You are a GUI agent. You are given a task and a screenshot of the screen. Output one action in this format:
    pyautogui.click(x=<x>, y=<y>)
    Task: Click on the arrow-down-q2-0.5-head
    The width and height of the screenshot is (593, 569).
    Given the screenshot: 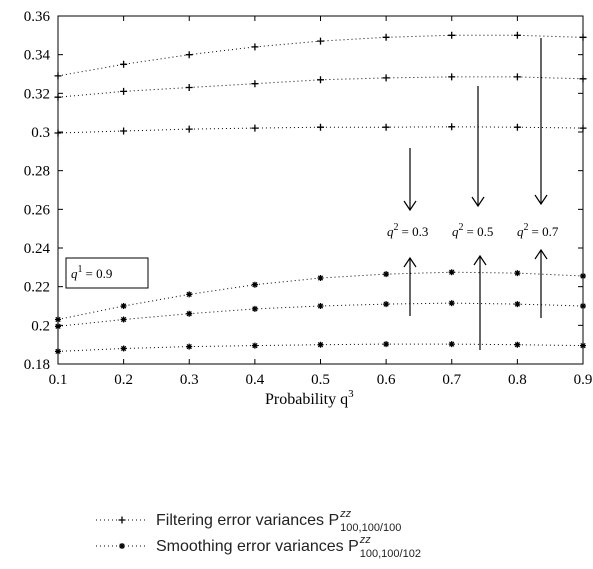 What is the action you would take?
    pyautogui.click(x=478, y=202)
    